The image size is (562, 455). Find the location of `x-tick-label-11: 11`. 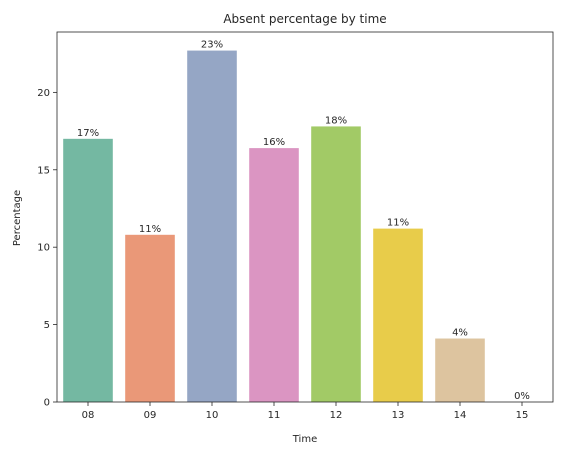

x-tick-label-11: 11 is located at coordinates (274, 415).